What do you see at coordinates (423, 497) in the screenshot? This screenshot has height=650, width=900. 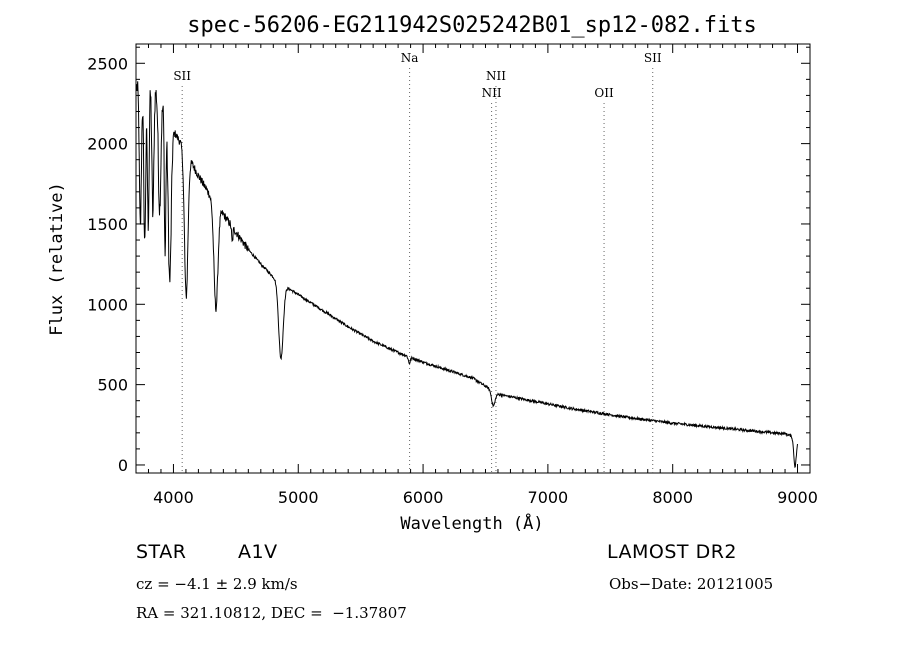 I see `x-tick-label: 6000` at bounding box center [423, 497].